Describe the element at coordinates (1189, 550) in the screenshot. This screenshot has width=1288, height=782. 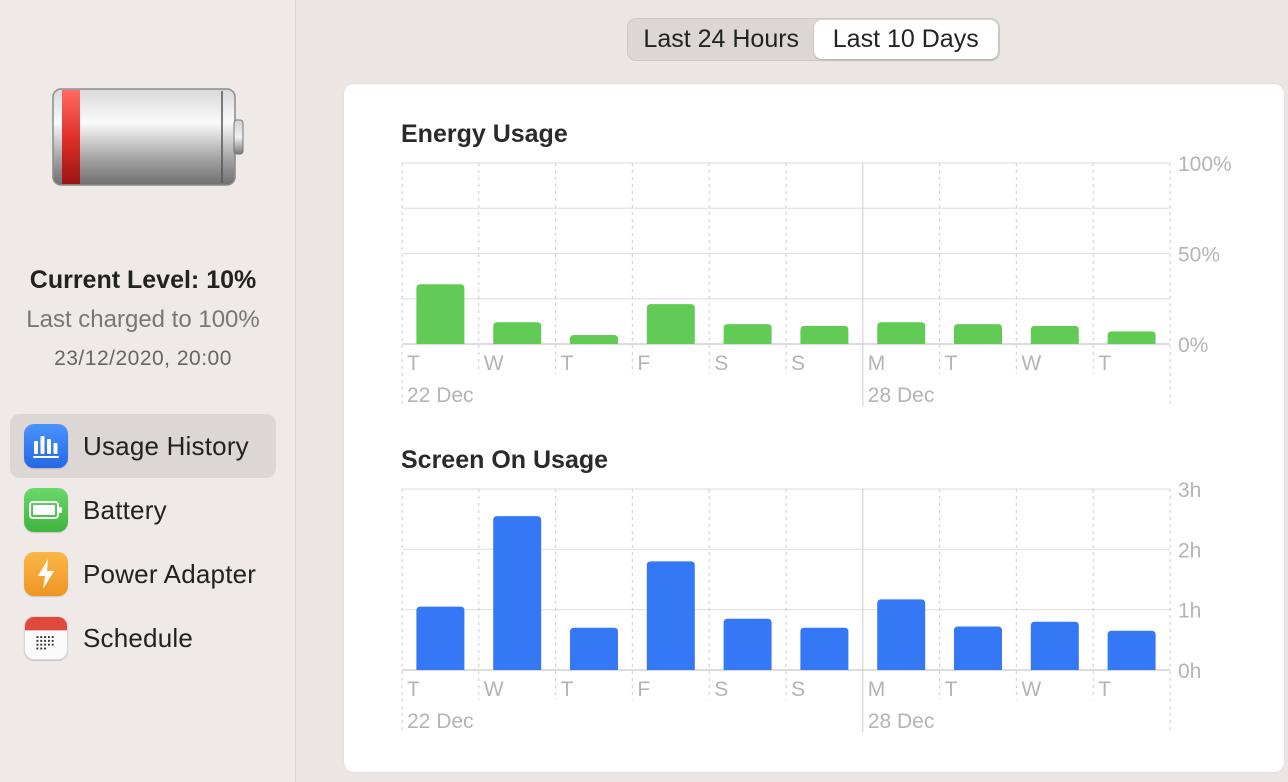
I see `y-tick-label: 2h` at that location.